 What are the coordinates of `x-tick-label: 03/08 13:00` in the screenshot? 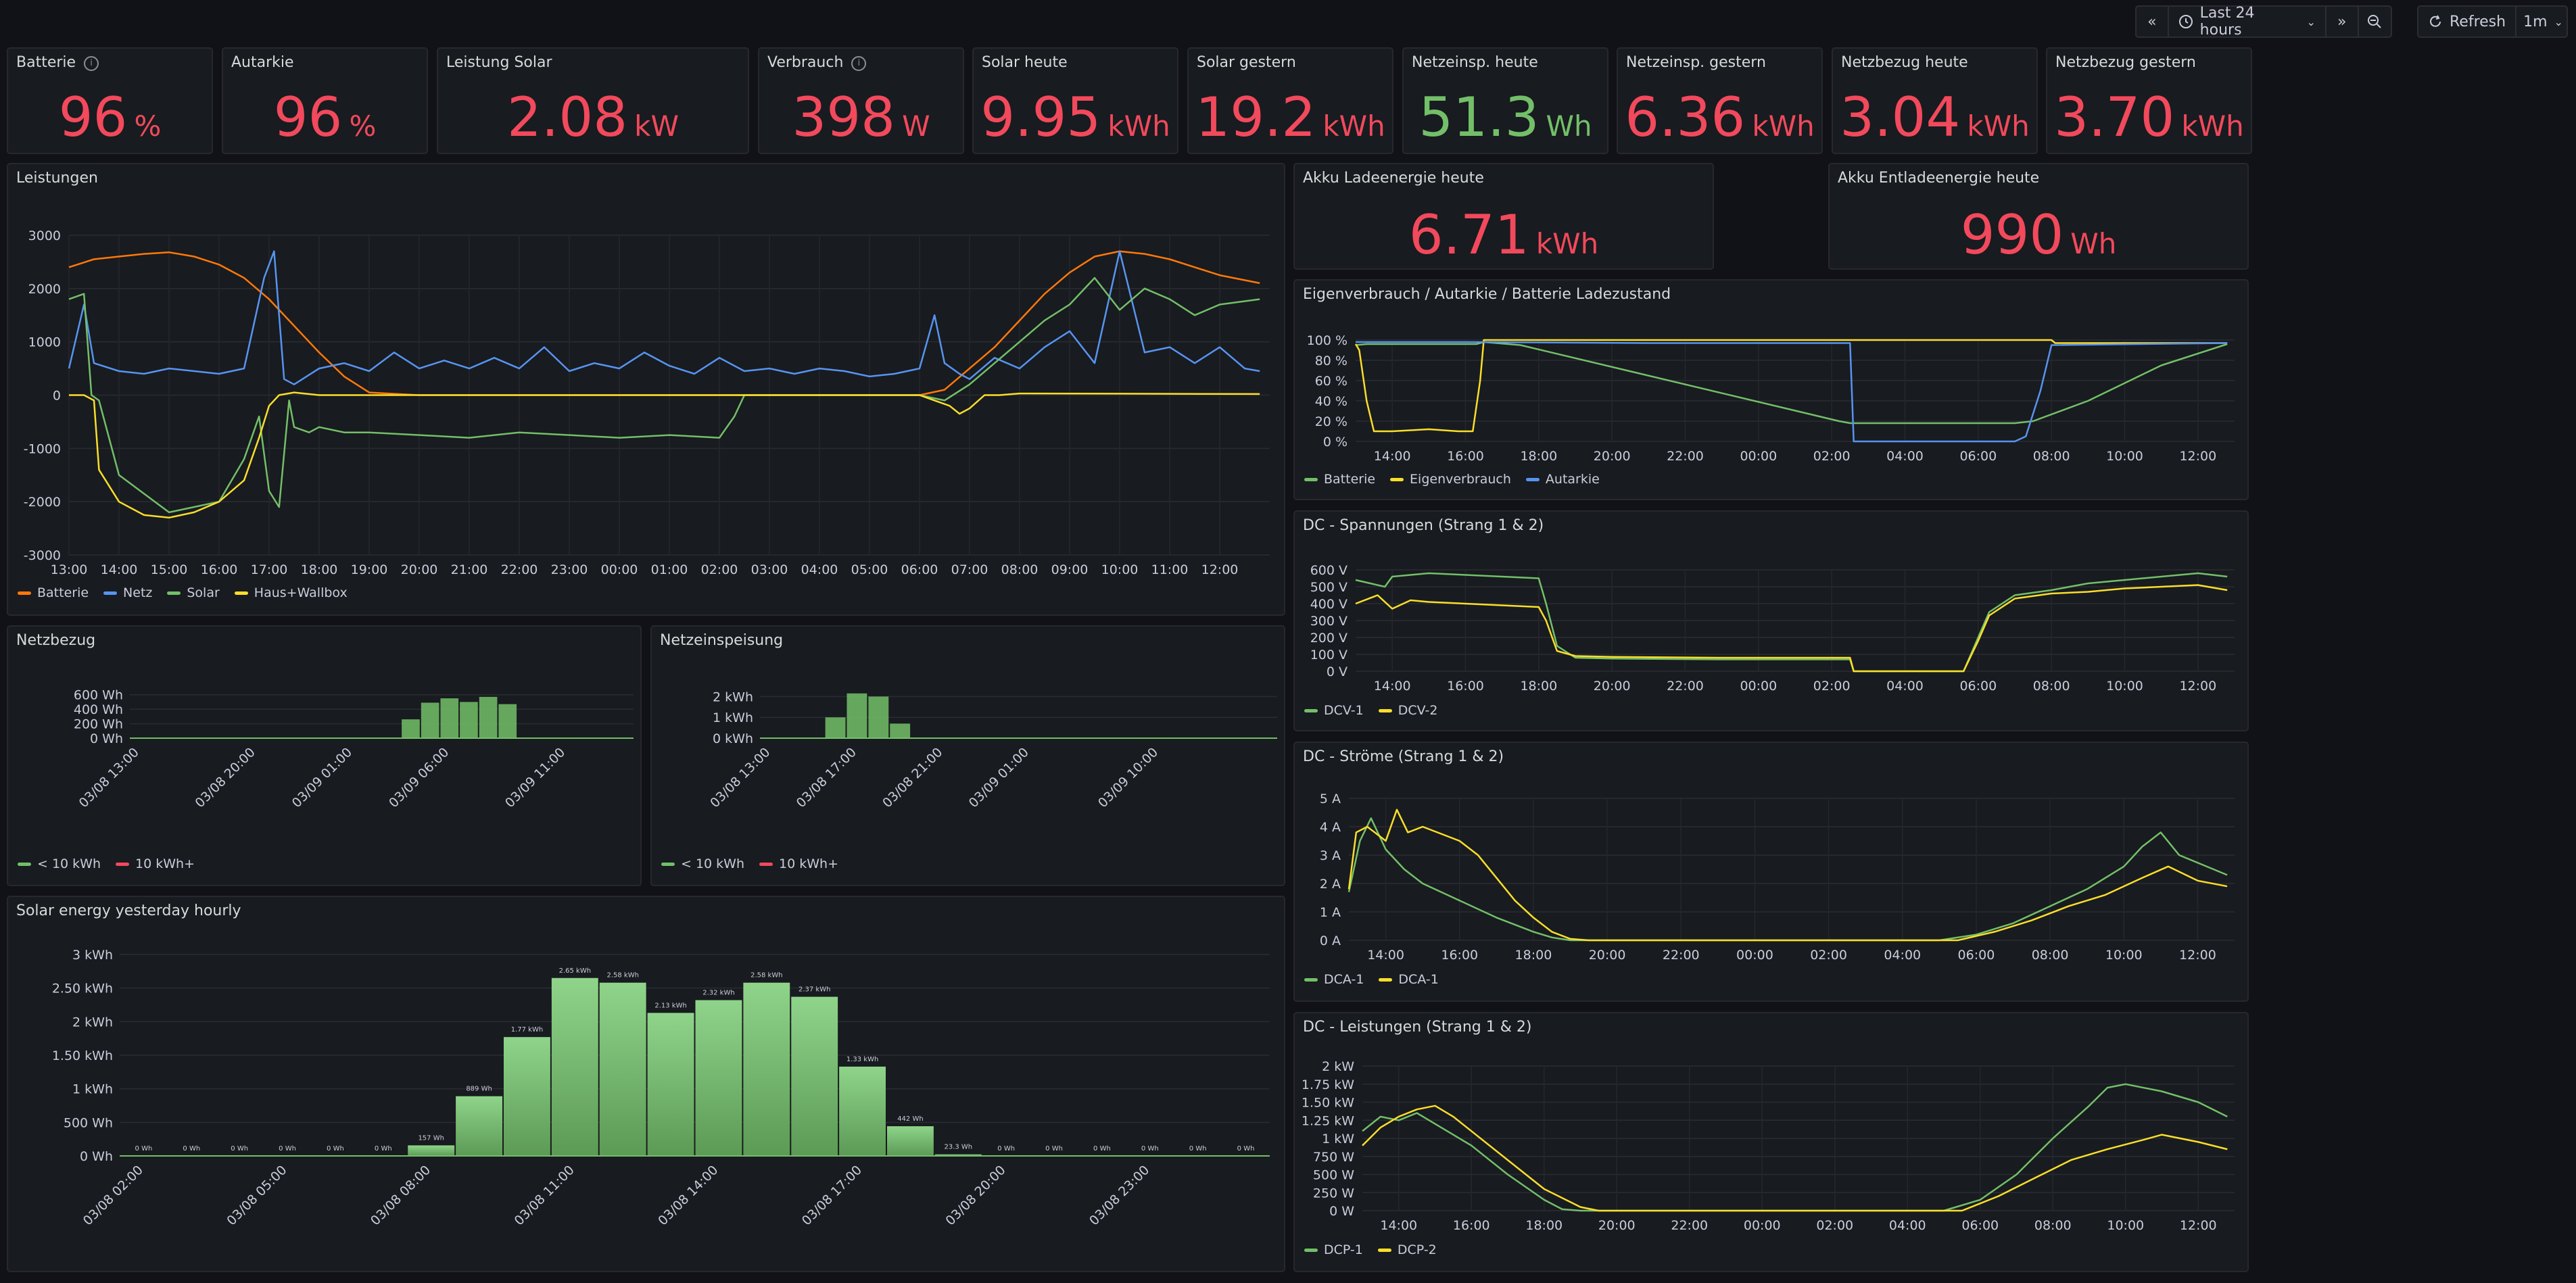 It's located at (740, 777).